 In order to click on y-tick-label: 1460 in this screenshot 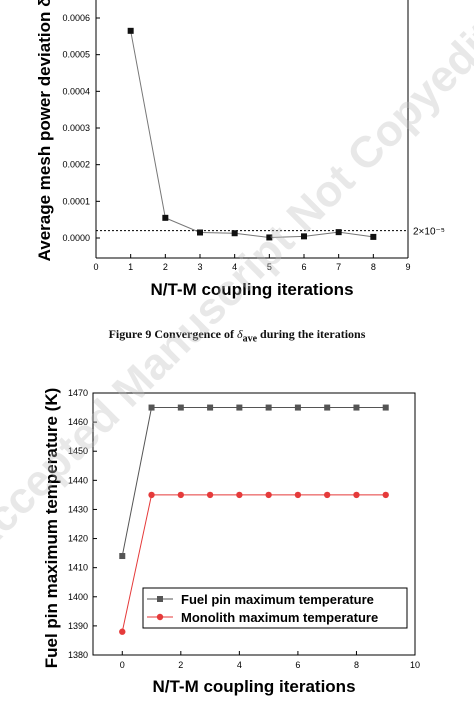, I will do `click(78, 422)`.